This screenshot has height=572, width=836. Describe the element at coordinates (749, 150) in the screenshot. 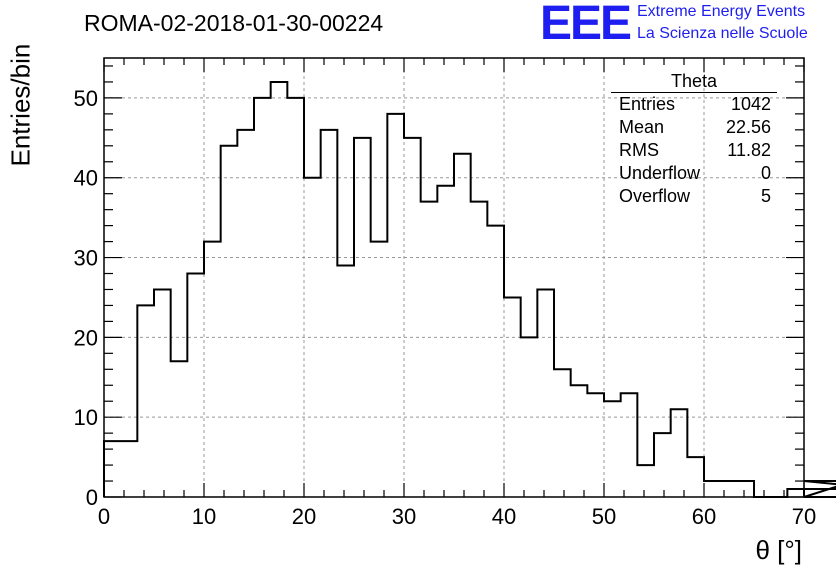

I see `stats-value: 11.82` at that location.